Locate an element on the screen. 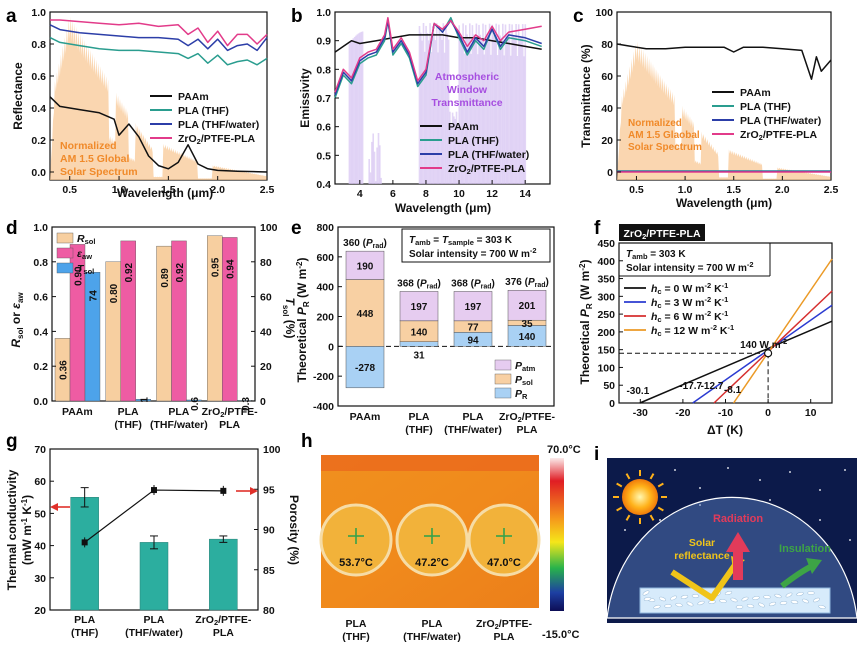 The height and width of the screenshot is (645, 863). sun-rays is located at coordinates (640, 497).